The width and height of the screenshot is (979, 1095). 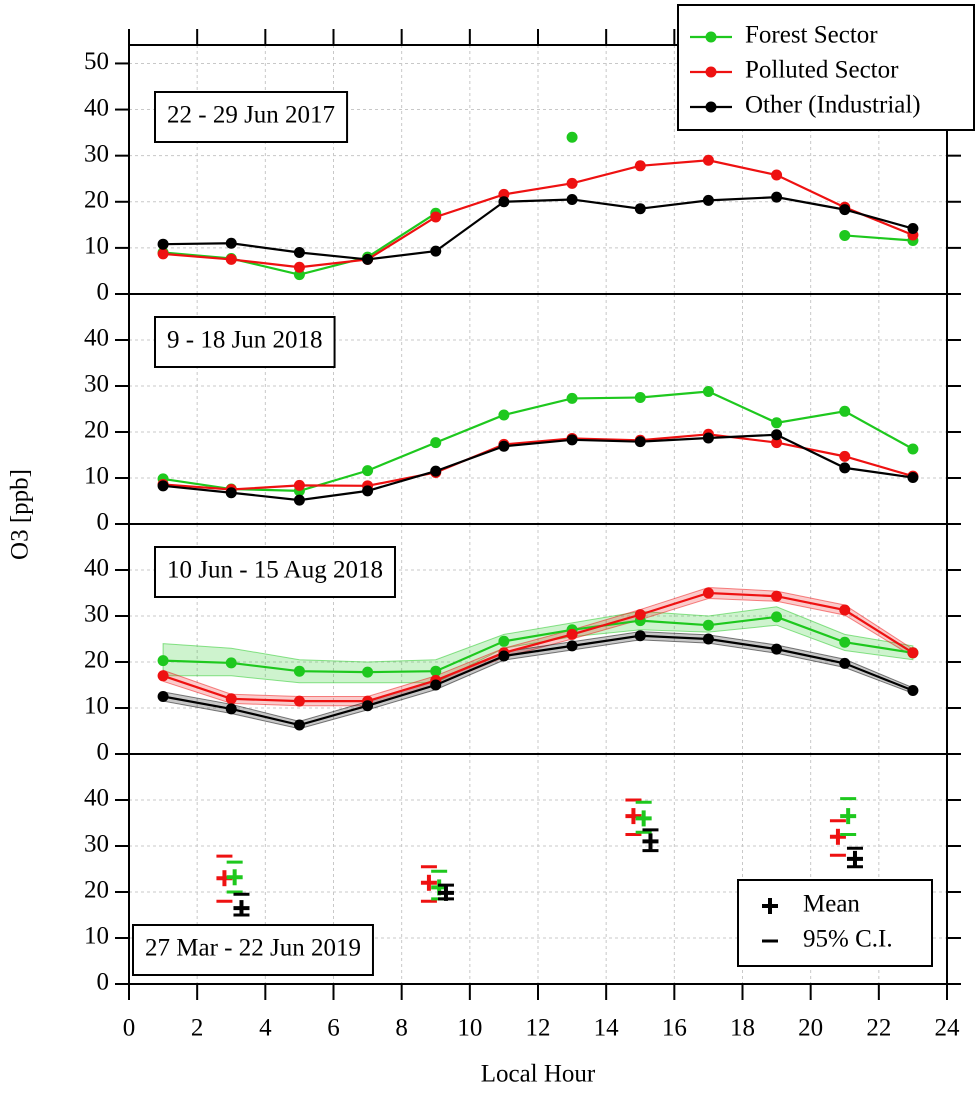 What do you see at coordinates (948, 1028) in the screenshot?
I see `x-tick-label: 24` at bounding box center [948, 1028].